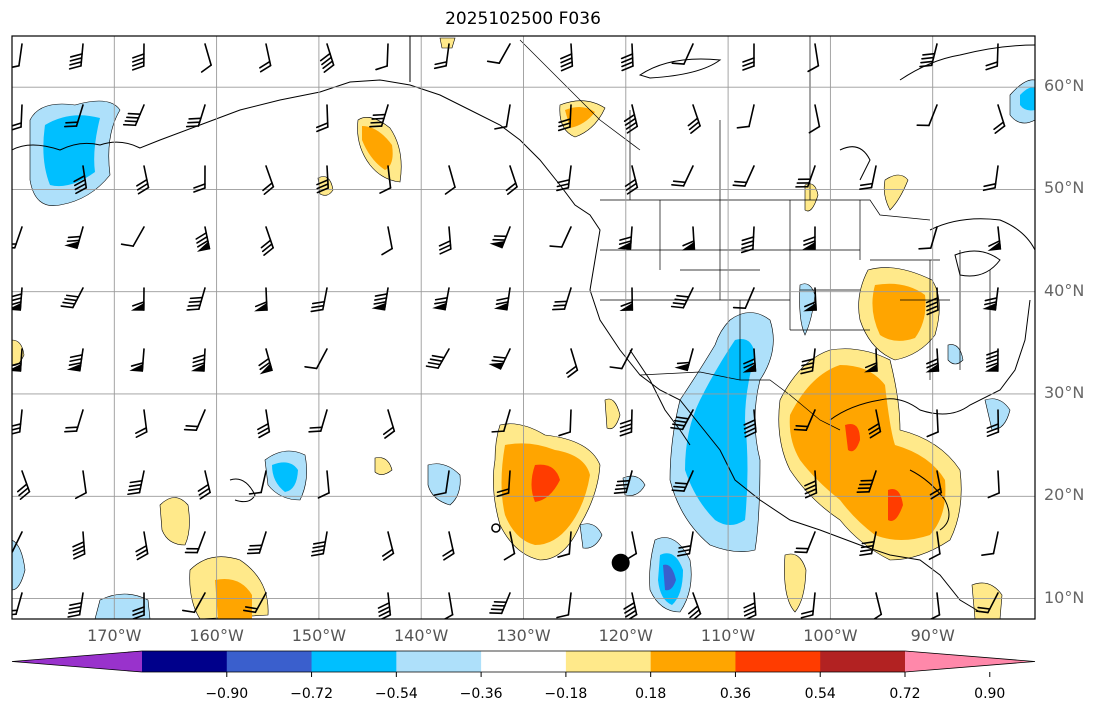 This screenshot has height=712, width=1105. What do you see at coordinates (566, 694) in the screenshot?
I see `colorbar-tick-label: −0.18` at bounding box center [566, 694].